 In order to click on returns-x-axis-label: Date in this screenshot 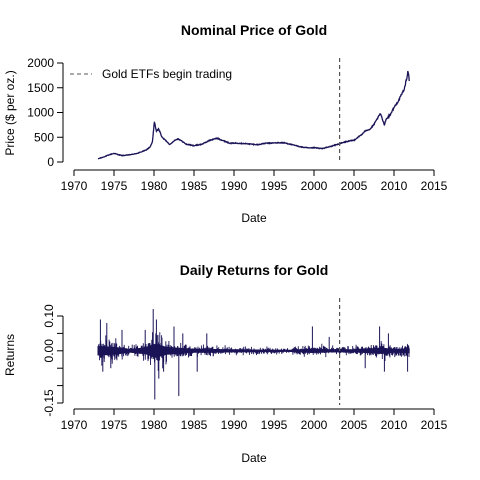, I will do `click(254, 458)`.